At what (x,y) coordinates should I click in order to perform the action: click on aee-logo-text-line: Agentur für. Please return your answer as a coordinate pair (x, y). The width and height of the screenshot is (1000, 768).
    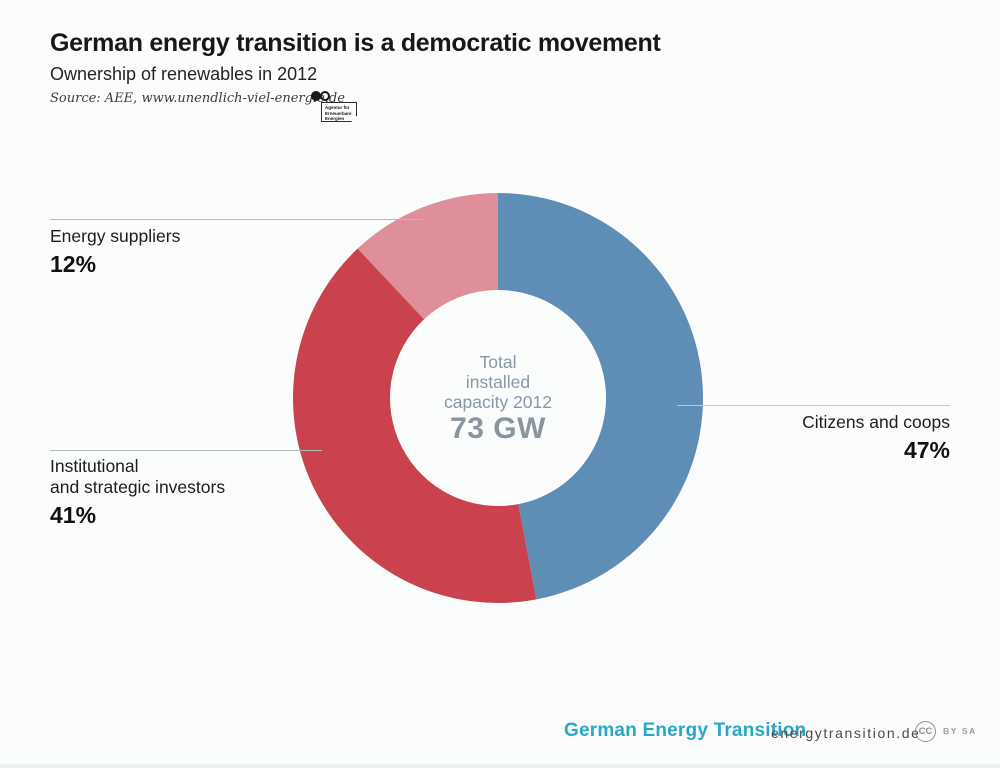
    Looking at the image, I should click on (337, 107).